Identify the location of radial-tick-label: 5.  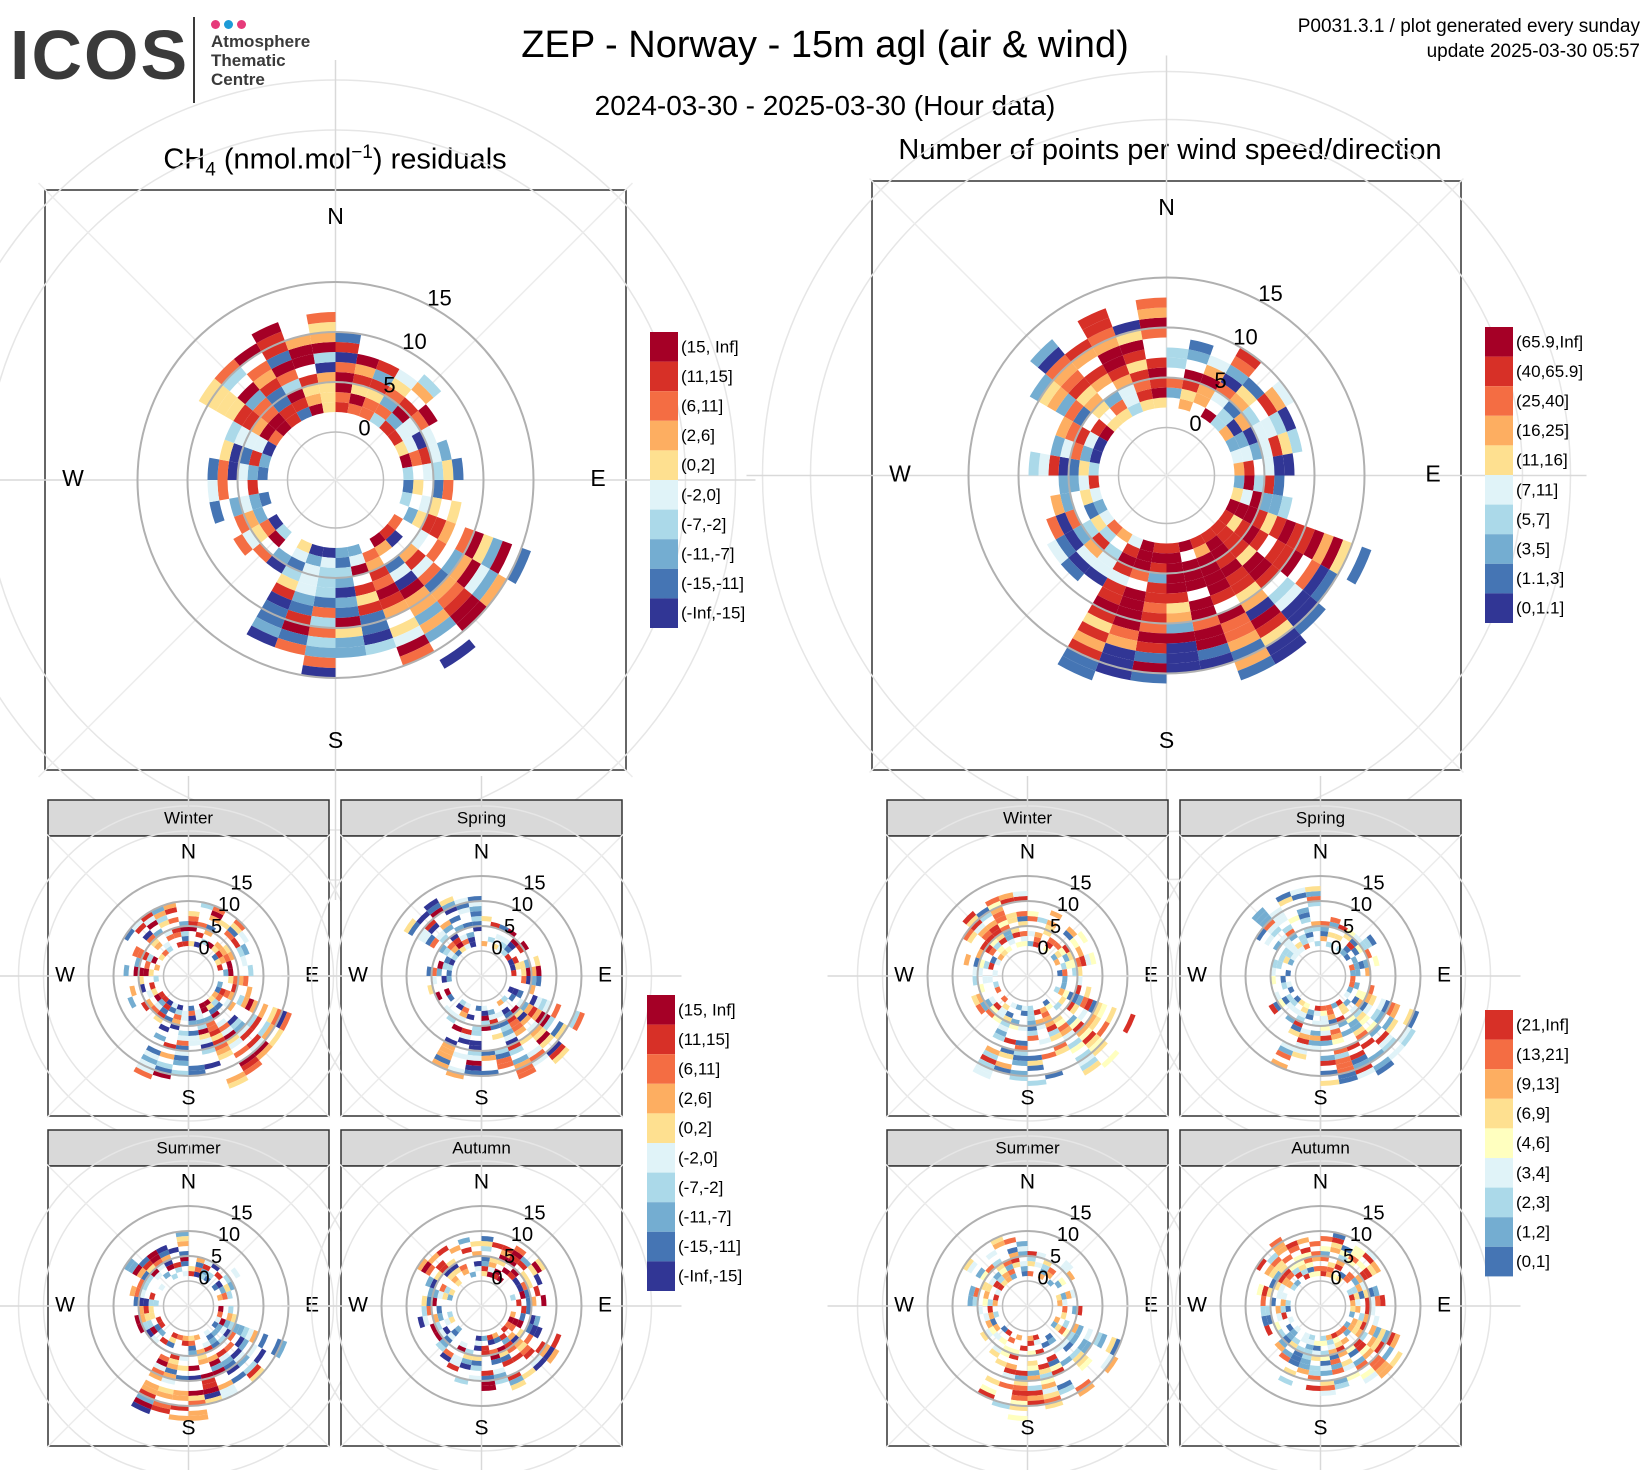
(1055, 927).